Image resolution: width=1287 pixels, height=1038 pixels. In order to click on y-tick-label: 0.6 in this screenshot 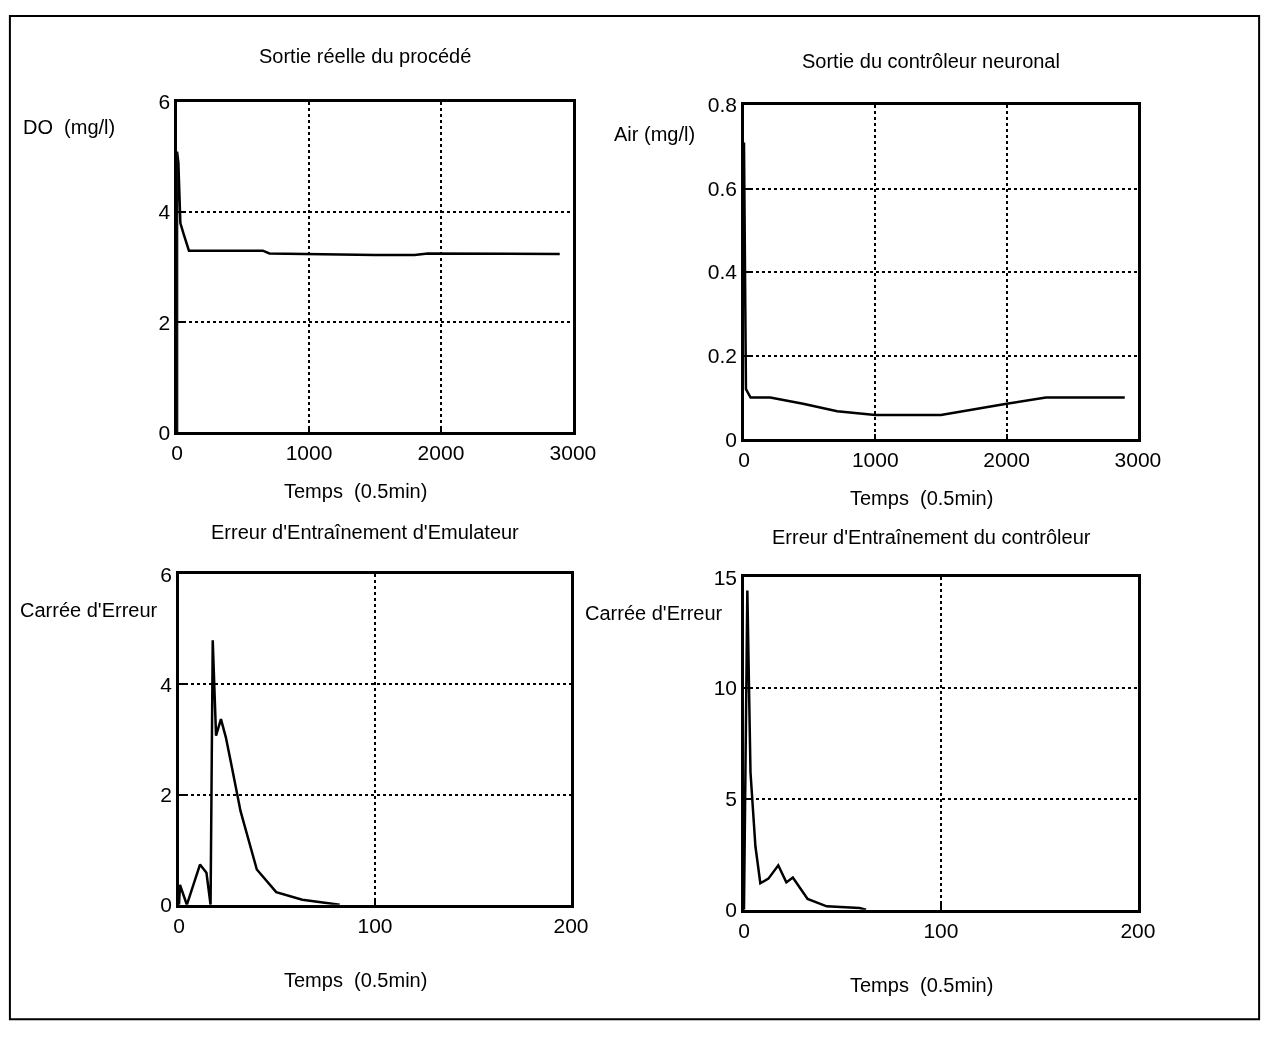, I will do `click(722, 188)`.